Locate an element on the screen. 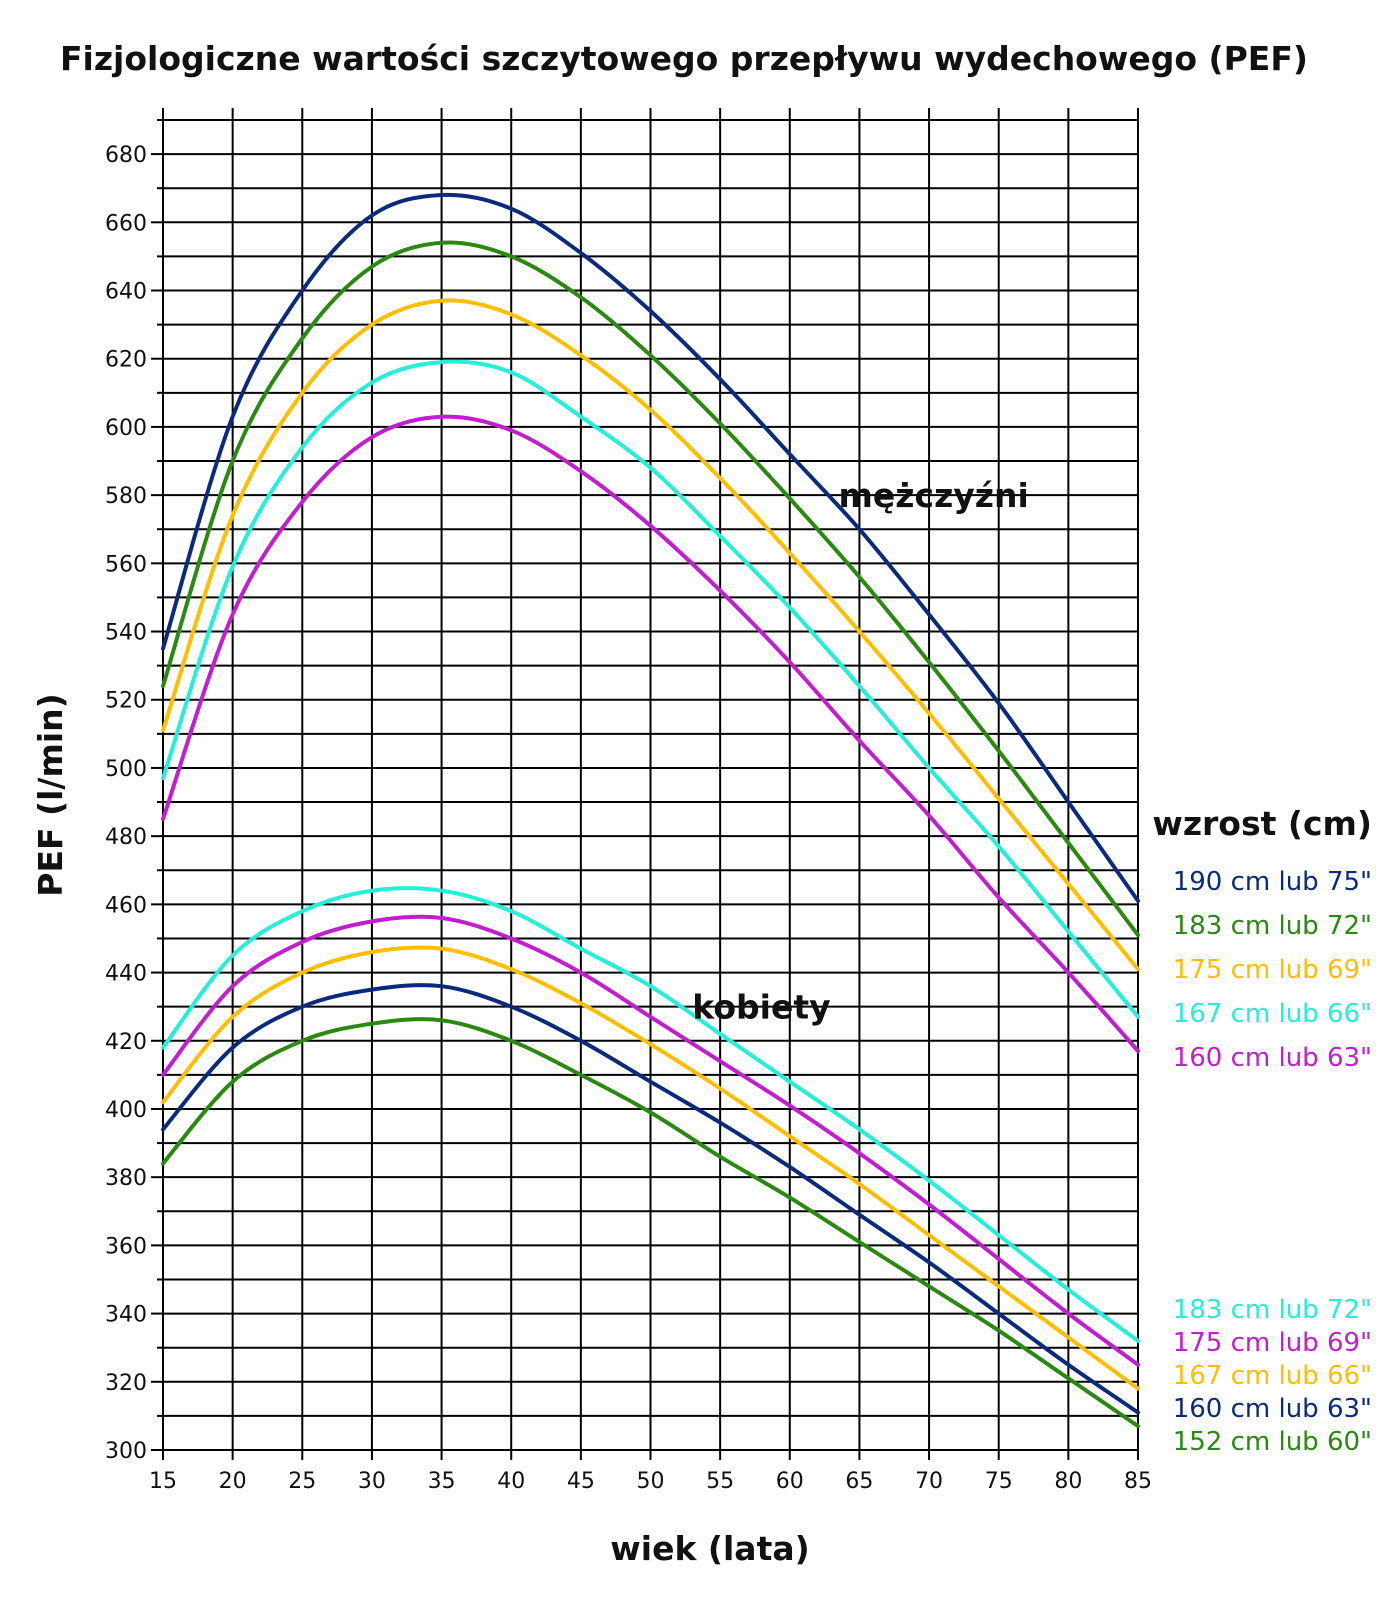 This screenshot has height=1600, width=1397. x-tick-label: 80 is located at coordinates (1068, 1481).